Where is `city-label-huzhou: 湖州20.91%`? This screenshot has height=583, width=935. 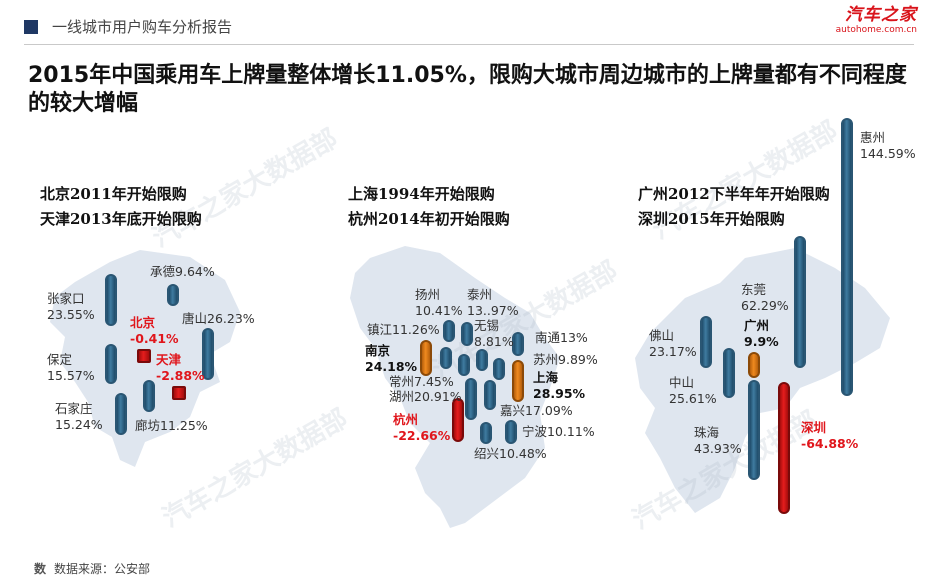 city-label-huzhou: 湖州20.91% is located at coordinates (425, 396).